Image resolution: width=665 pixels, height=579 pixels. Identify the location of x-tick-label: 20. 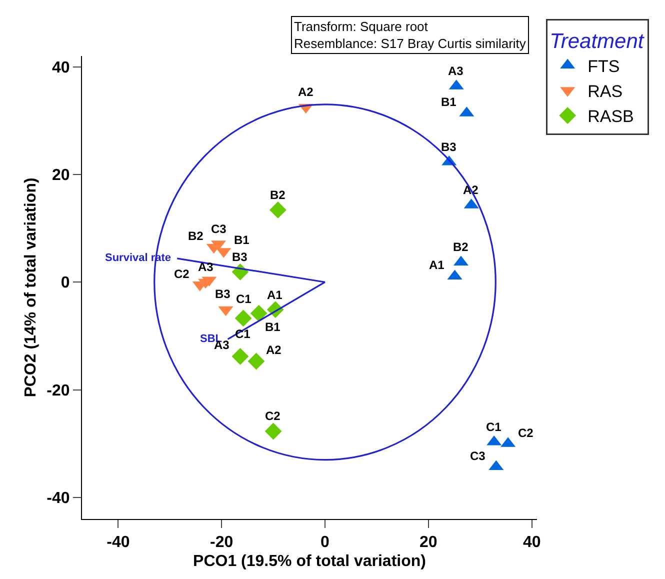
(429, 543).